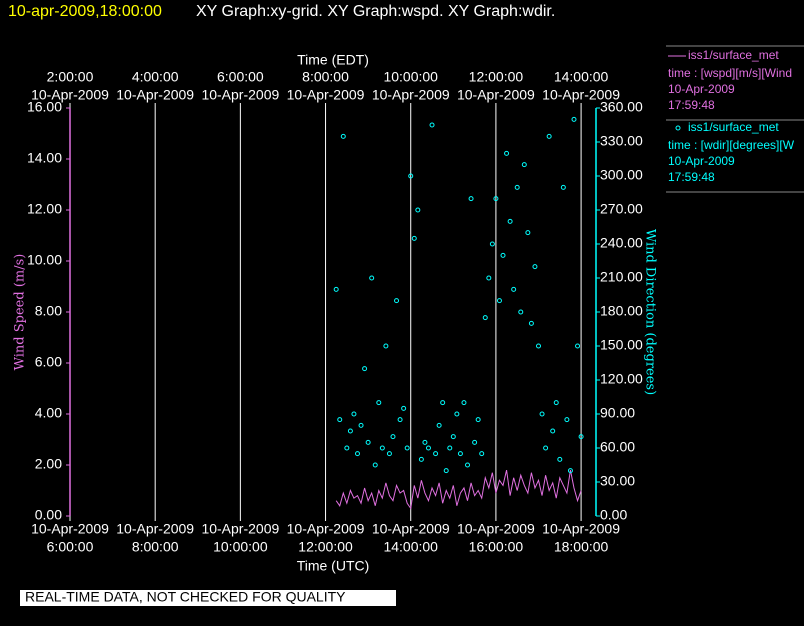 Image resolution: width=804 pixels, height=626 pixels. What do you see at coordinates (496, 77) in the screenshot?
I see `x2-tick-label: 12:00:00` at bounding box center [496, 77].